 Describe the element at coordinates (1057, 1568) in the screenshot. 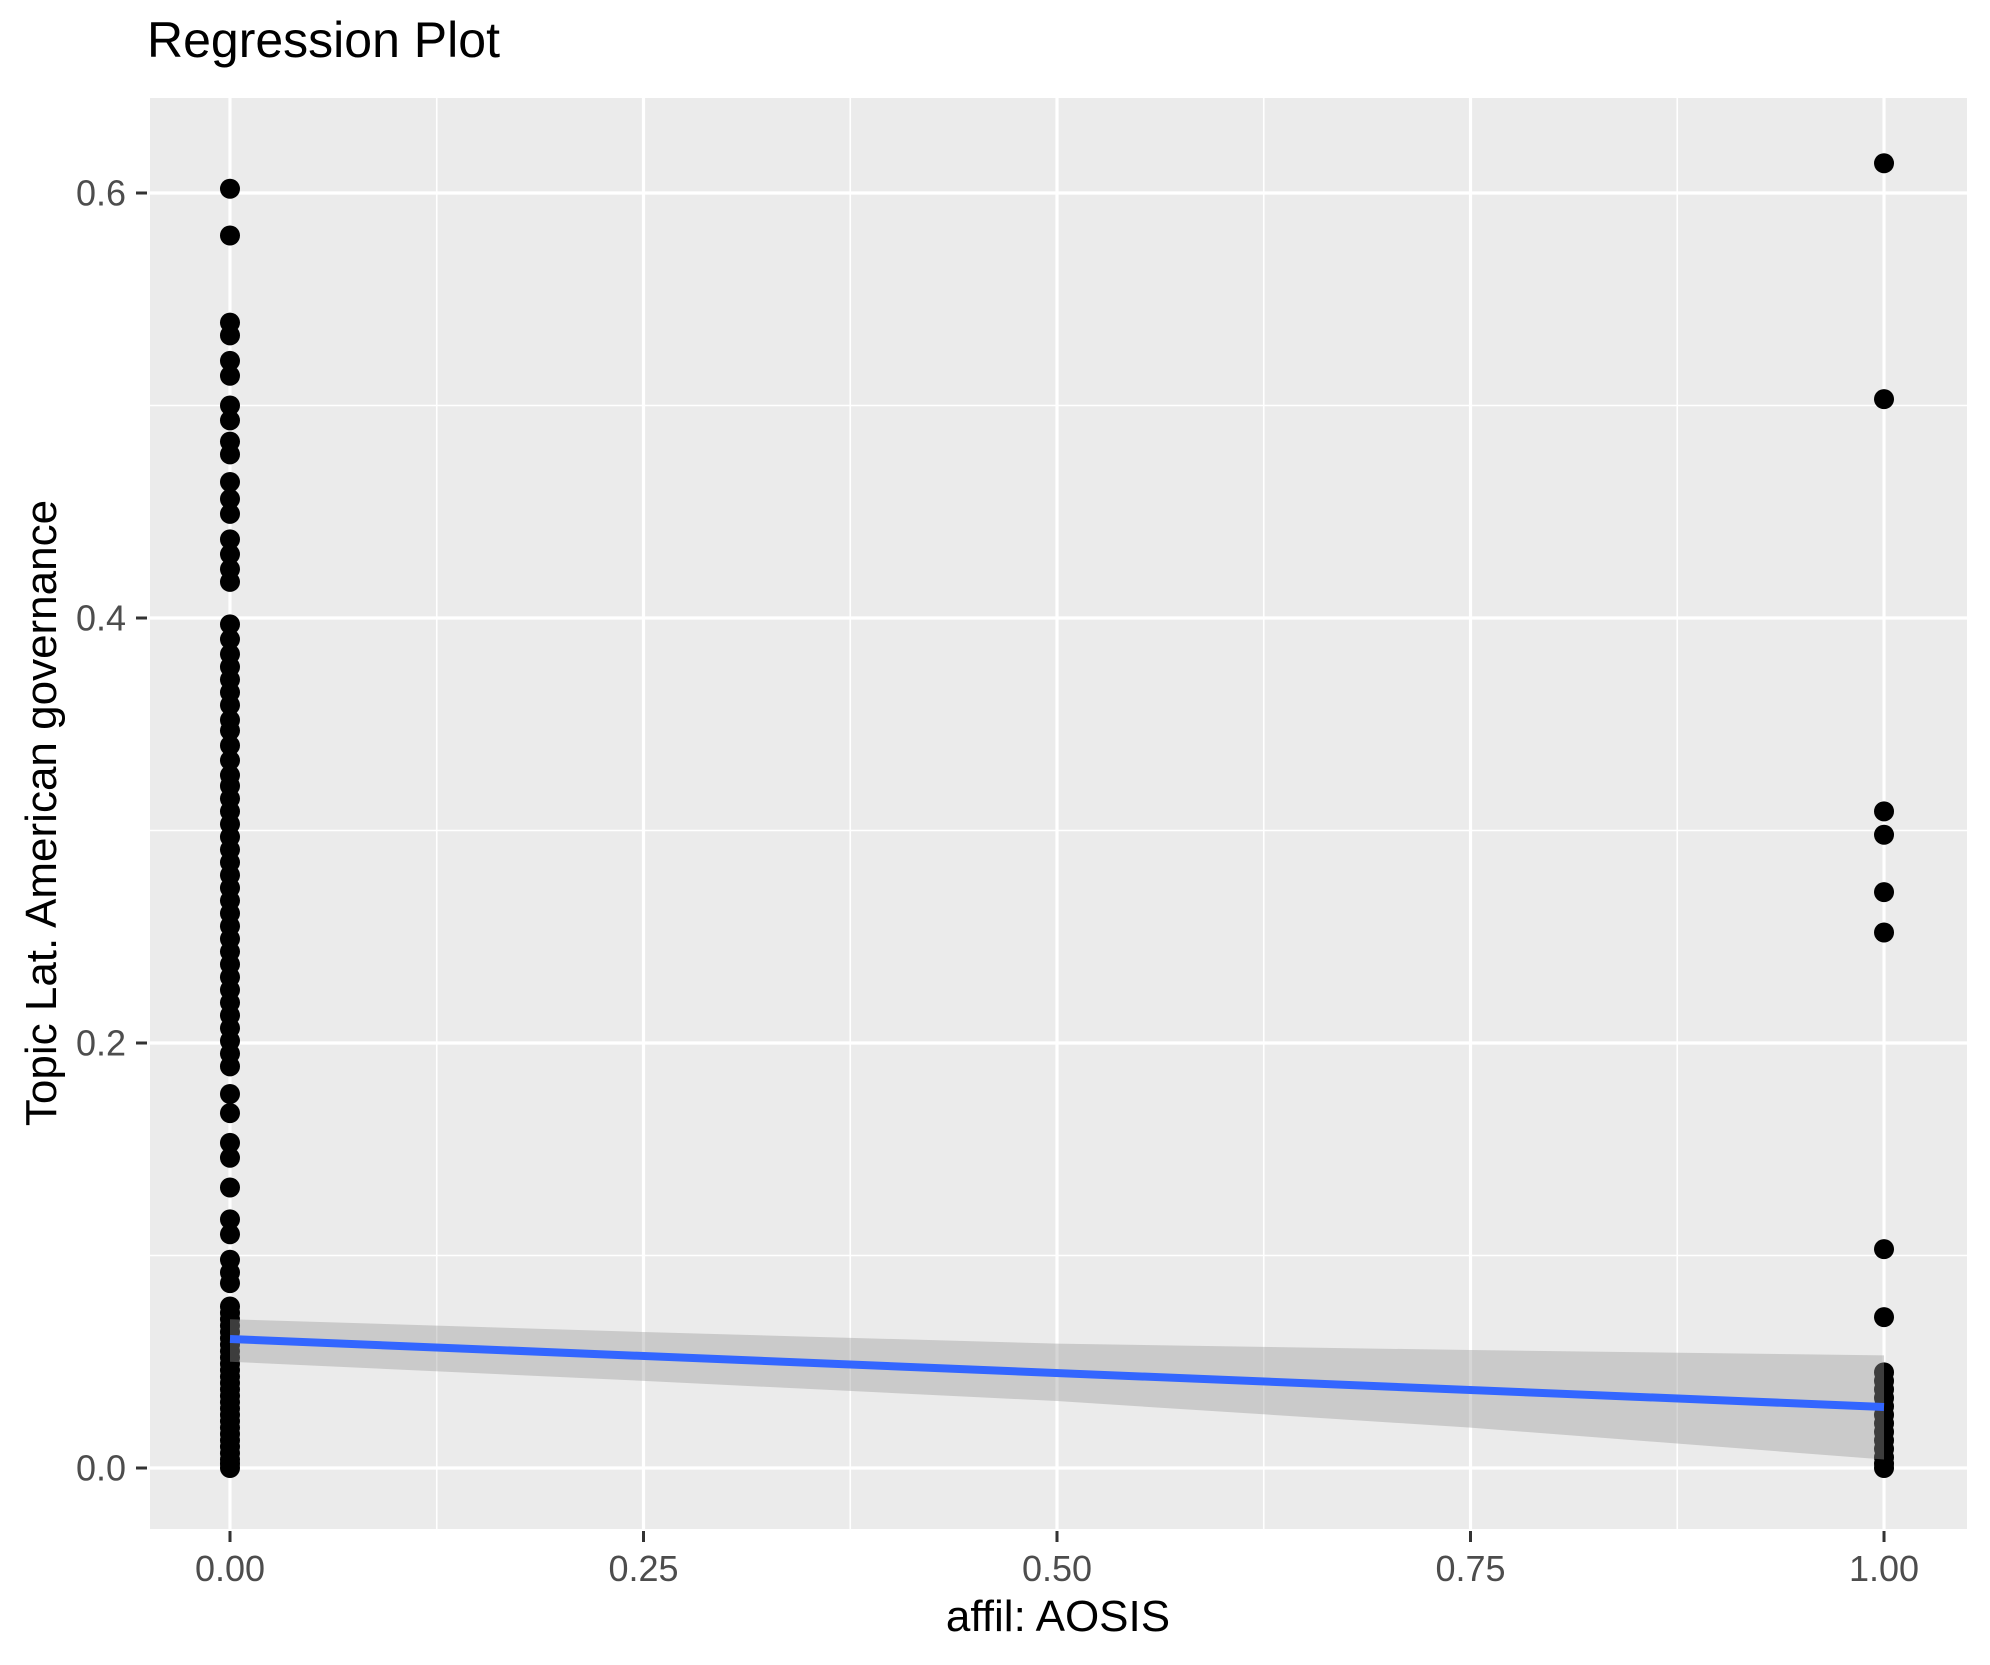

I see `x-tick-label: 0.50` at that location.